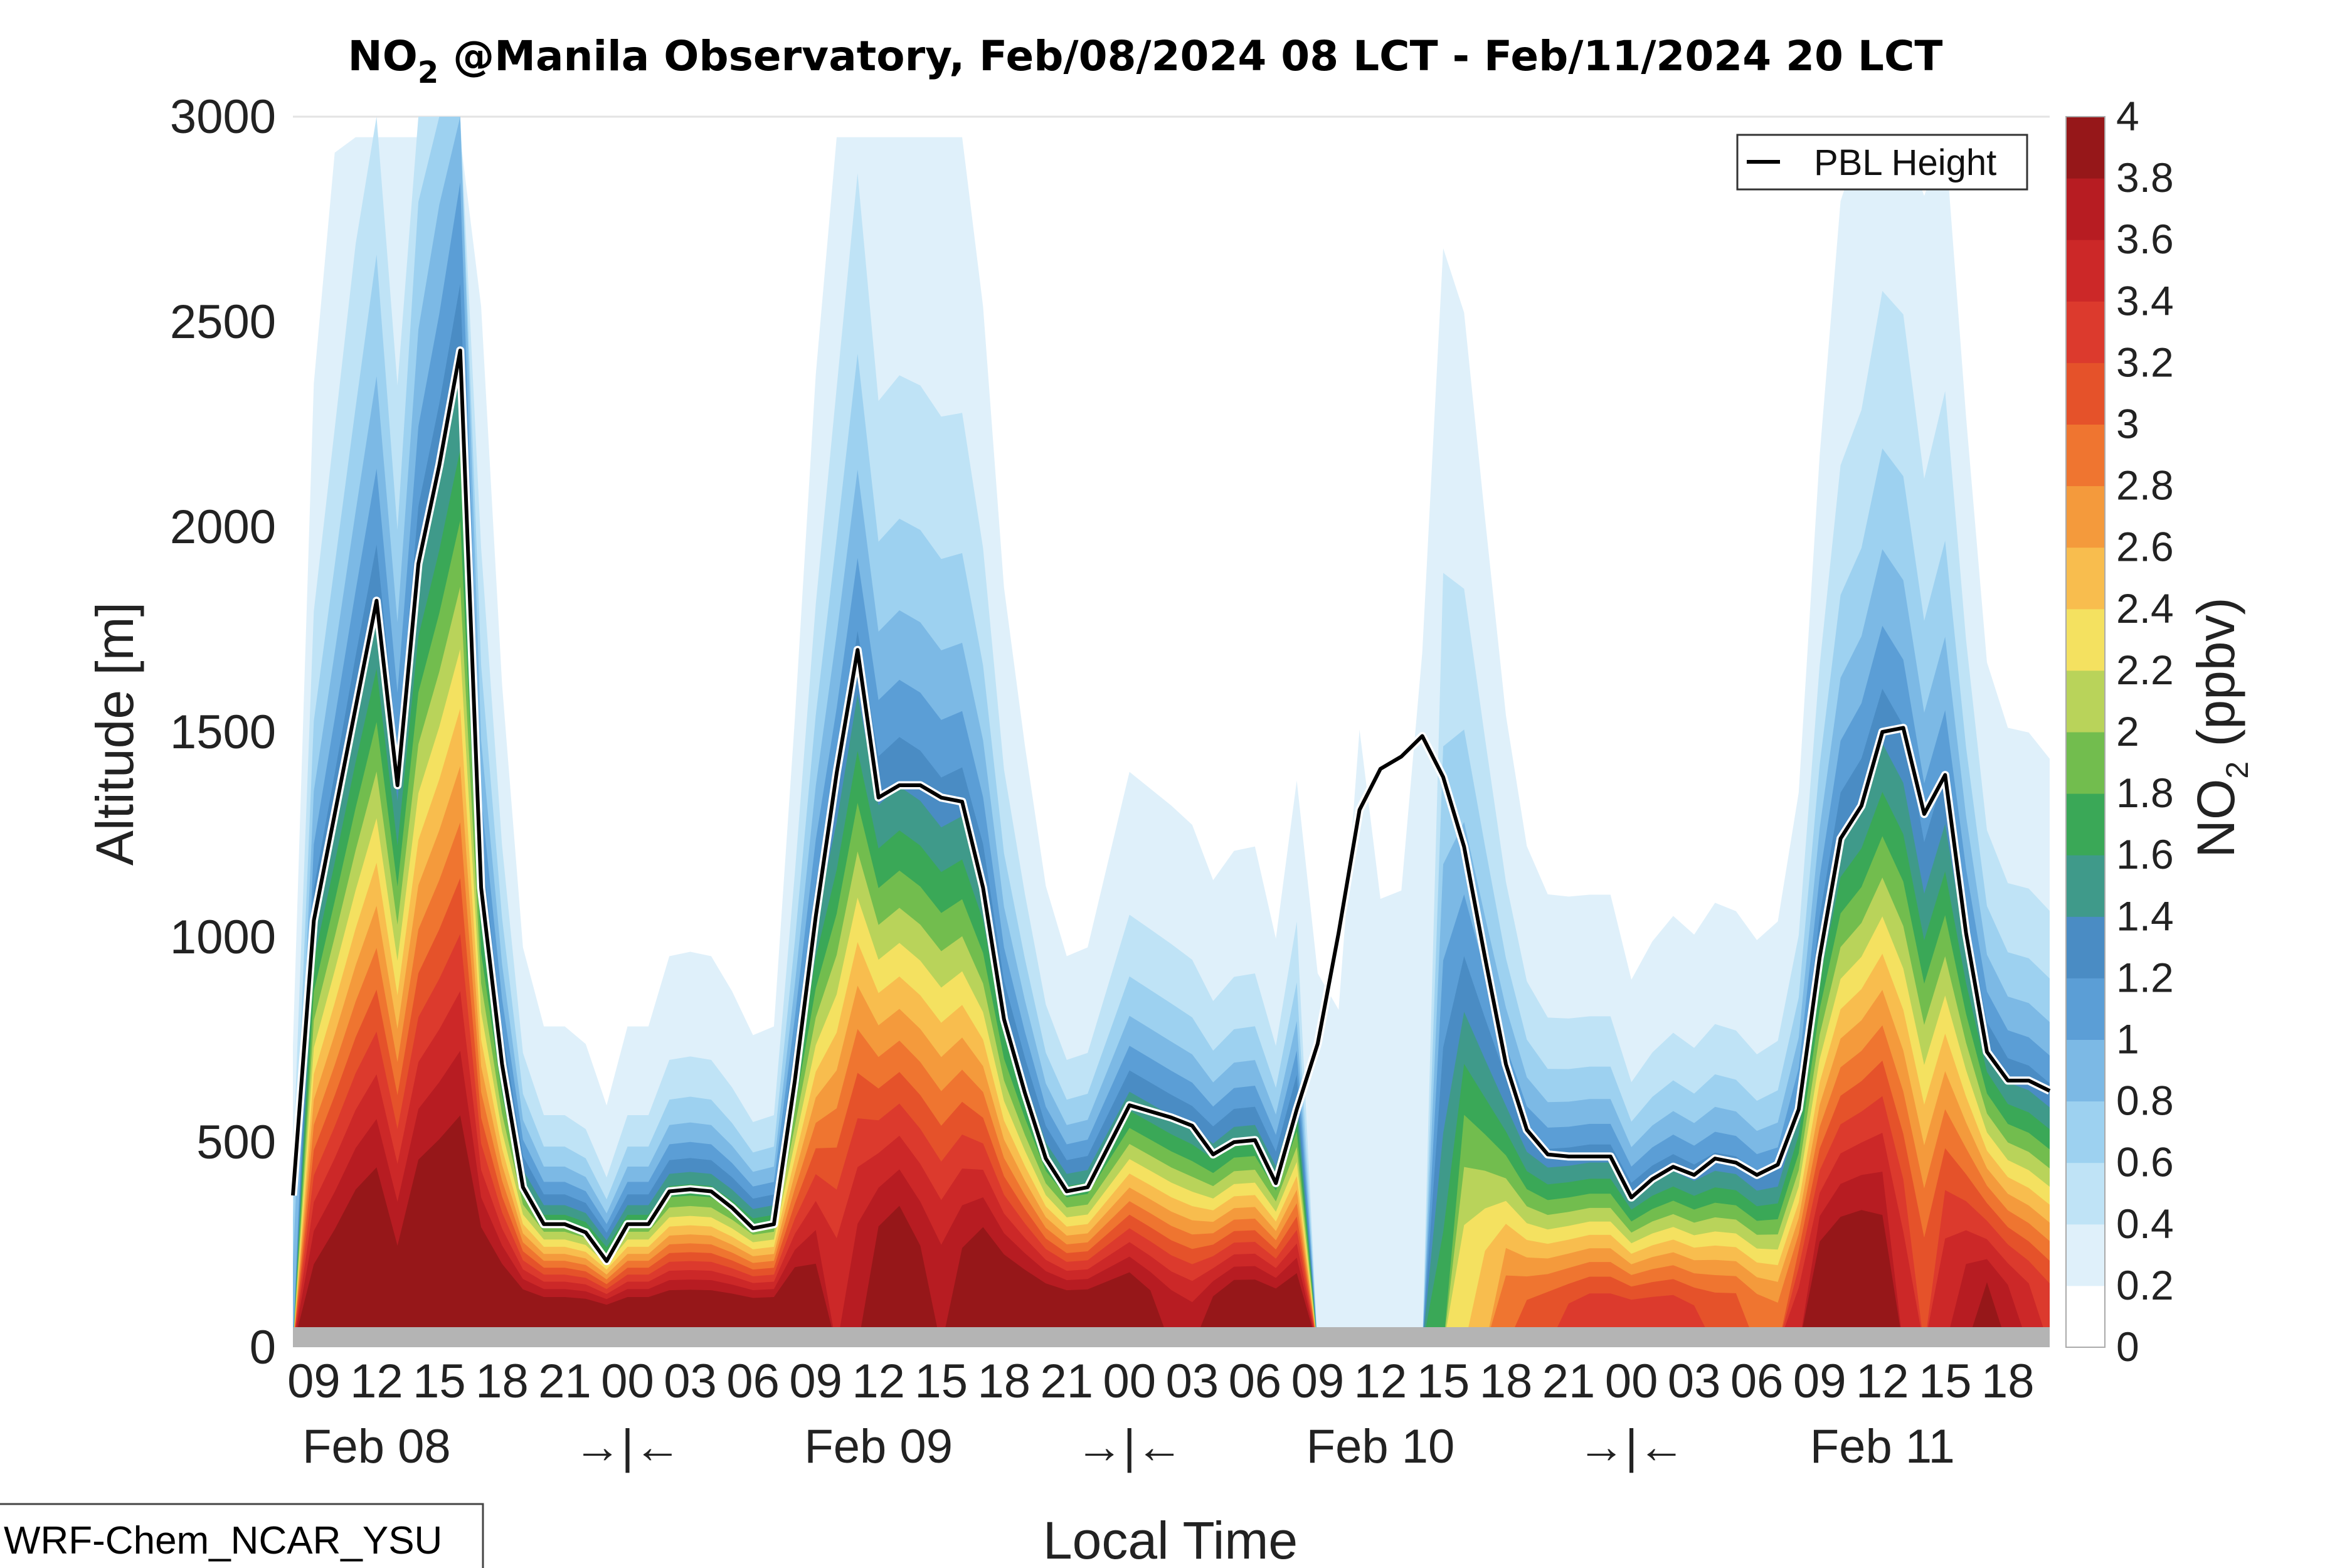 The height and width of the screenshot is (1568, 2352). What do you see at coordinates (376, 1446) in the screenshot?
I see `date-label: Feb 08` at bounding box center [376, 1446].